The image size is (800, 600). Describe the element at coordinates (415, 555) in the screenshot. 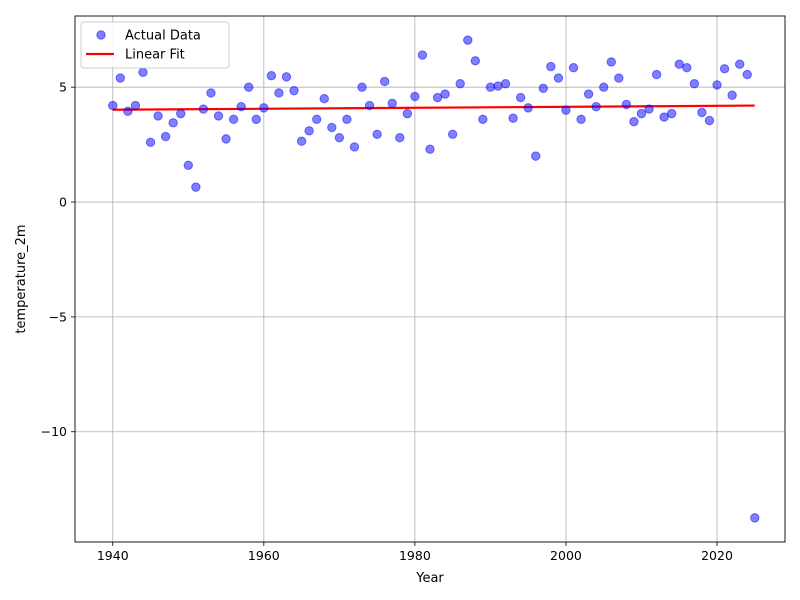

I see `x-tick-label: 1980` at that location.